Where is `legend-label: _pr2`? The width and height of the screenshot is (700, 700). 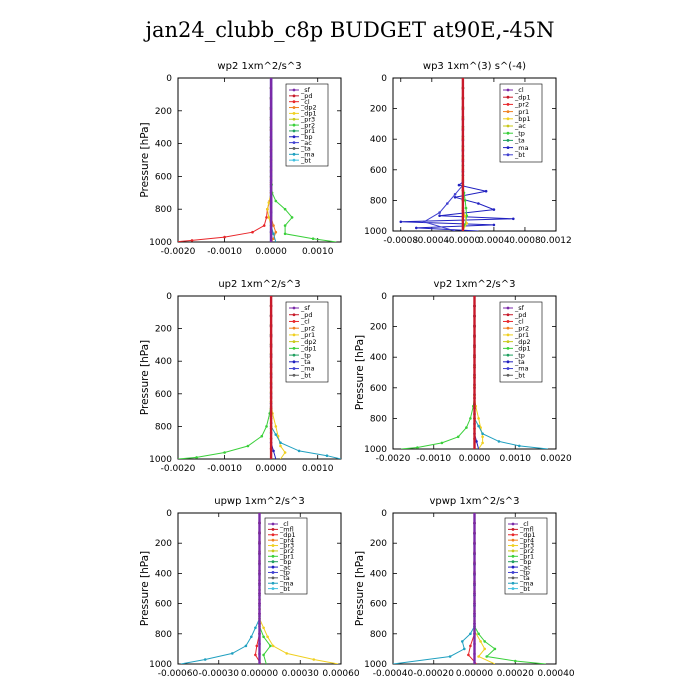
legend-label: _pr2 is located at coordinates (526, 551).